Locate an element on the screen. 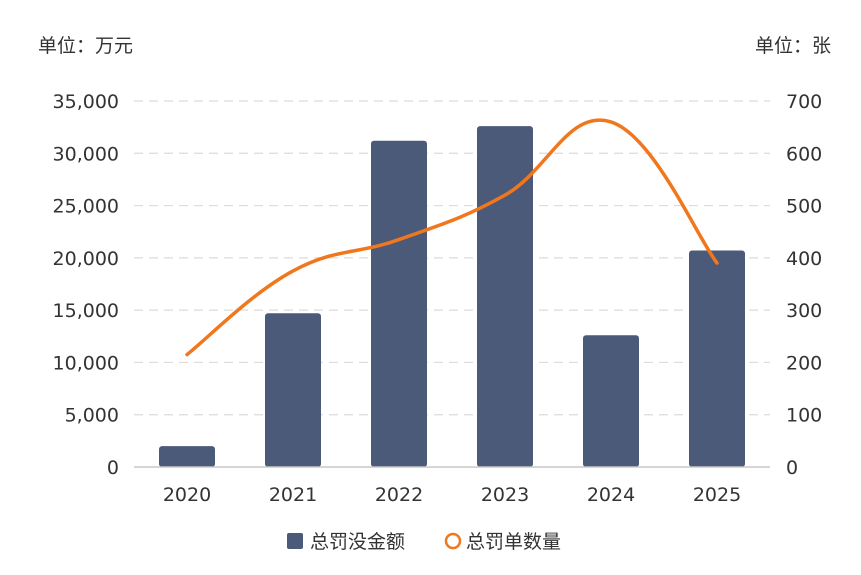 The image size is (861, 575). right-axis-unit-label: 单位：张 is located at coordinates (793, 46).